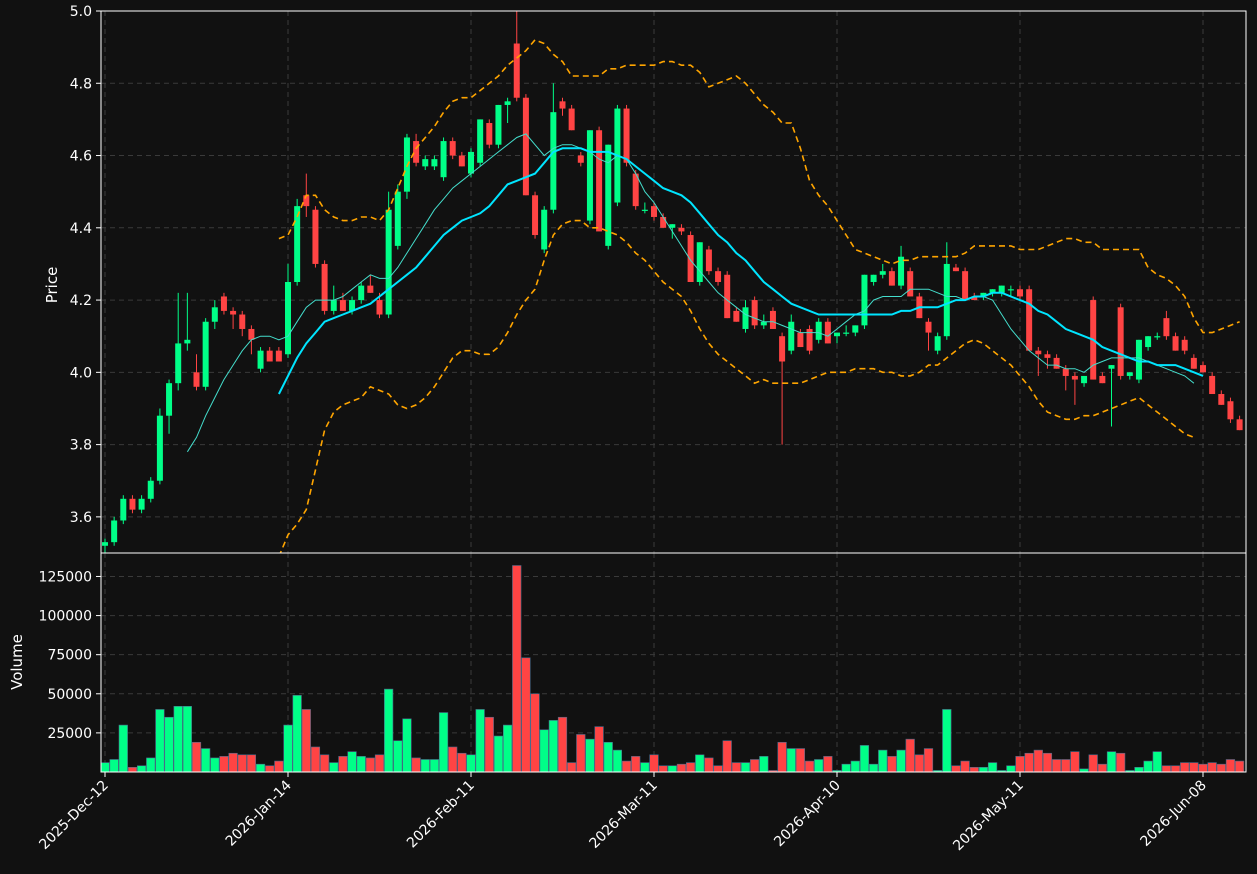  I want to click on price-tick-label: 3.8, so click(81, 446).